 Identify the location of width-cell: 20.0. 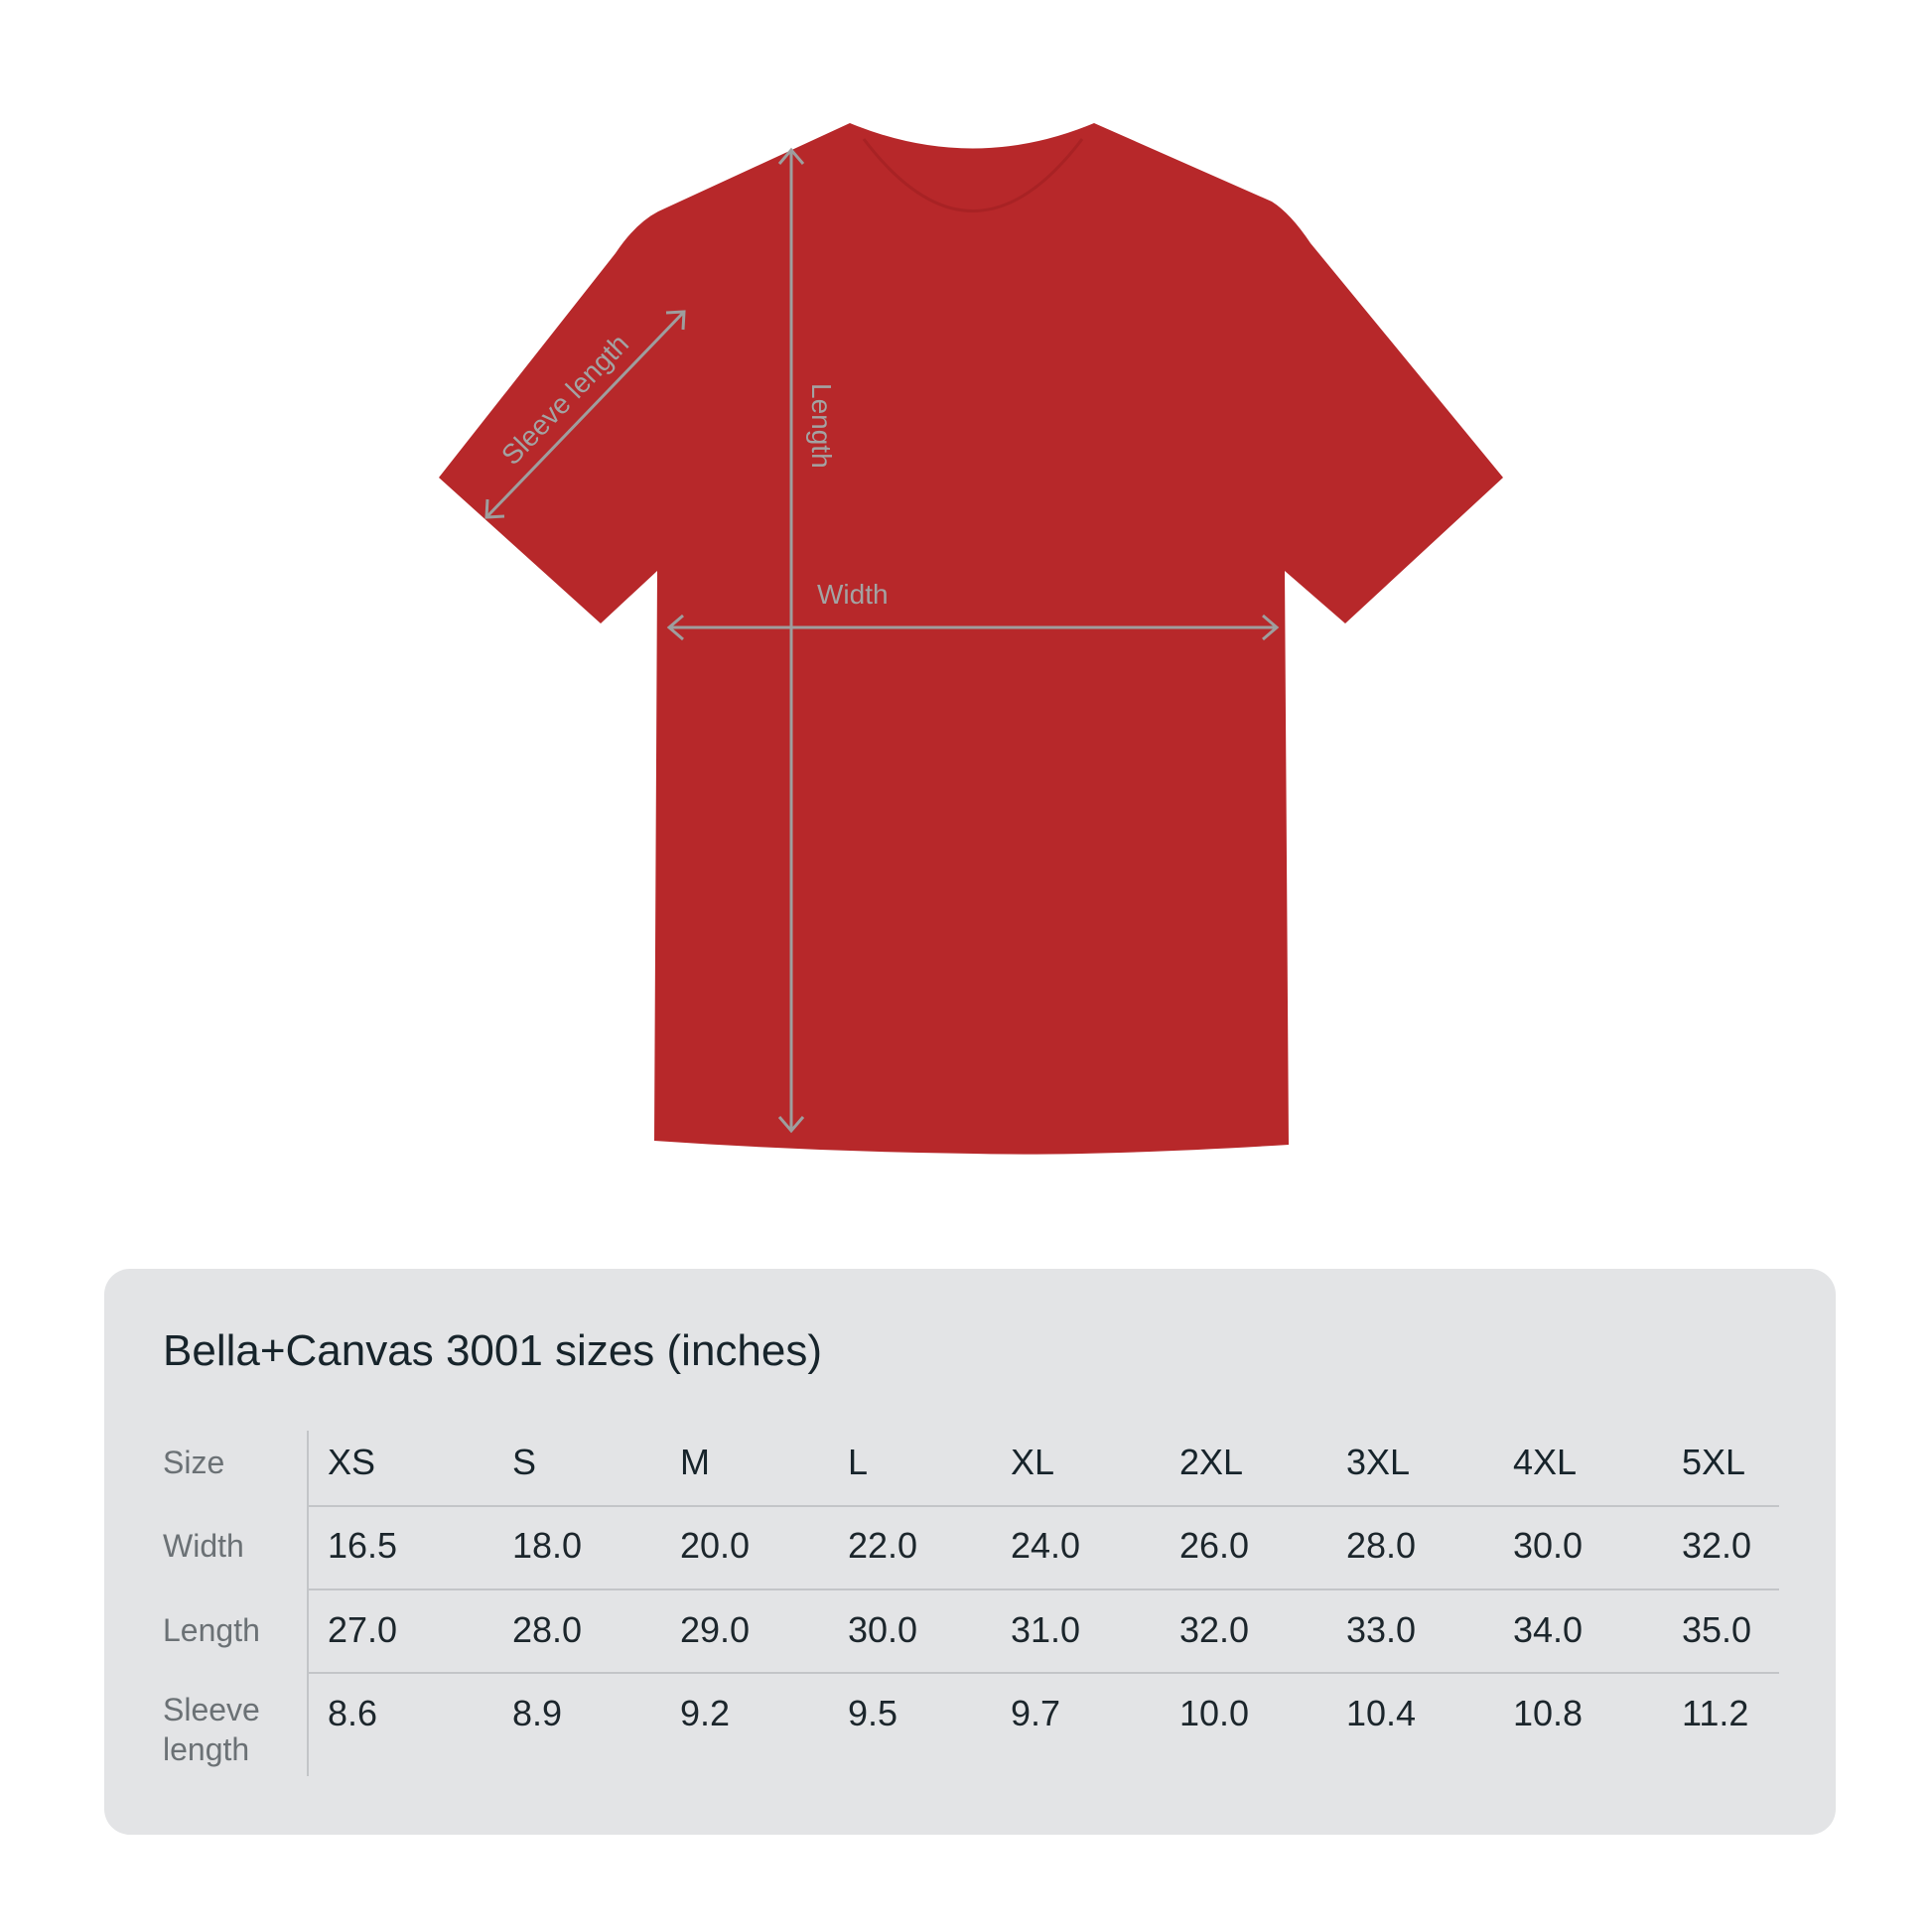
(715, 1546).